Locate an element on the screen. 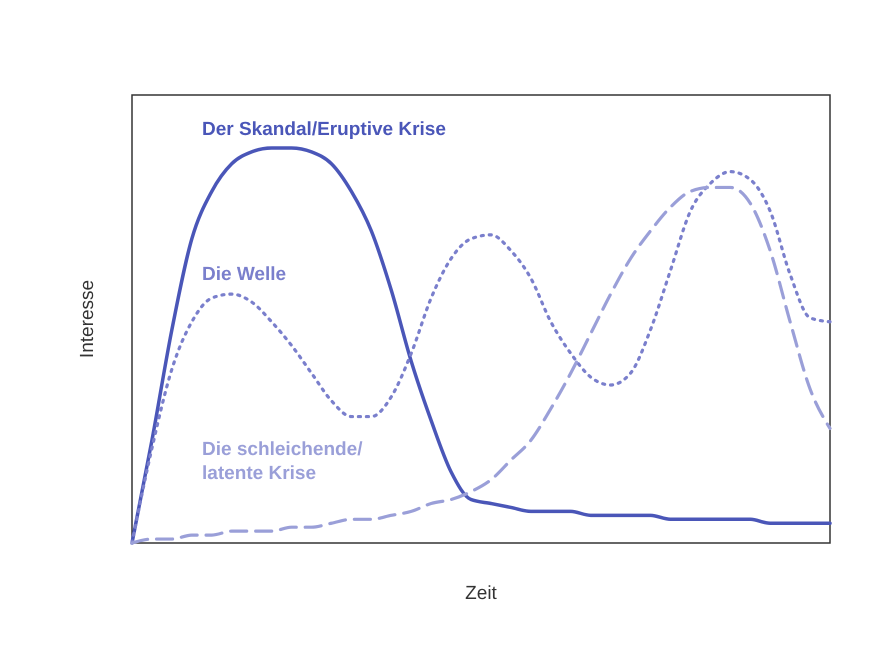 The width and height of the screenshot is (893, 648). x-axis-title: Zeit is located at coordinates (481, 593).